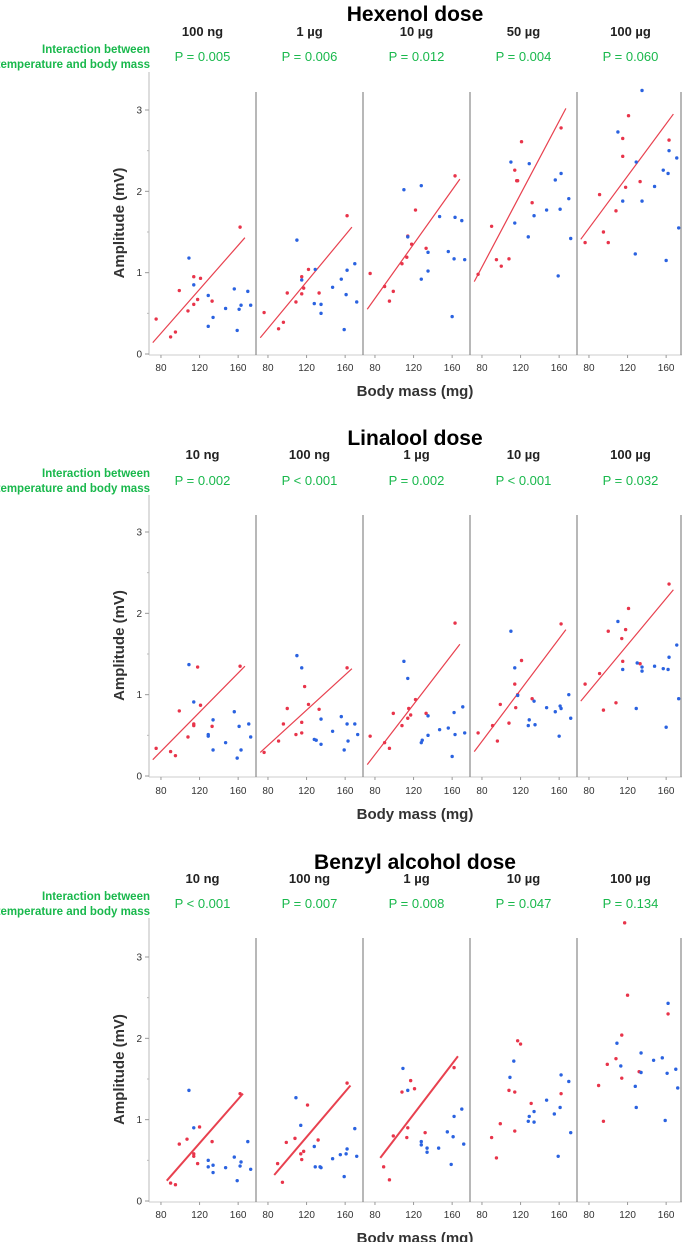 Image resolution: width=682 pixels, height=1242 pixels. What do you see at coordinates (307, 622) in the screenshot?
I see `panel-1: 100 ng P < 0.001 80 120 160` at bounding box center [307, 622].